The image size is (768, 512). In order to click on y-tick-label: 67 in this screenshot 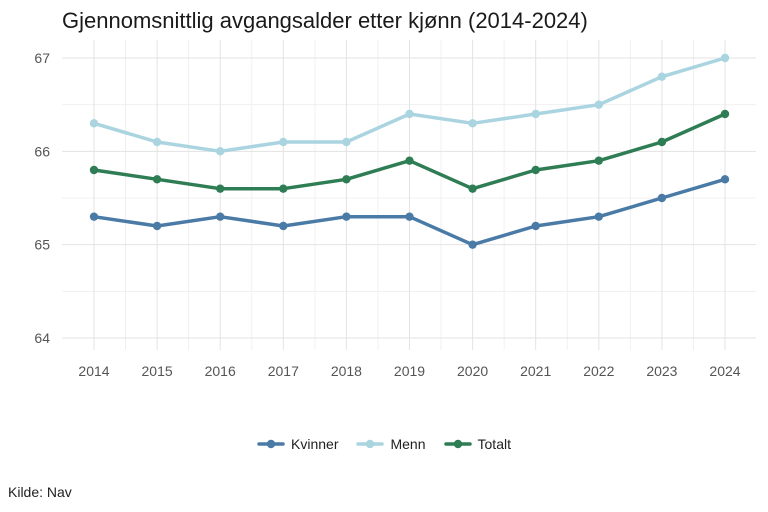, I will do `click(42, 58)`.